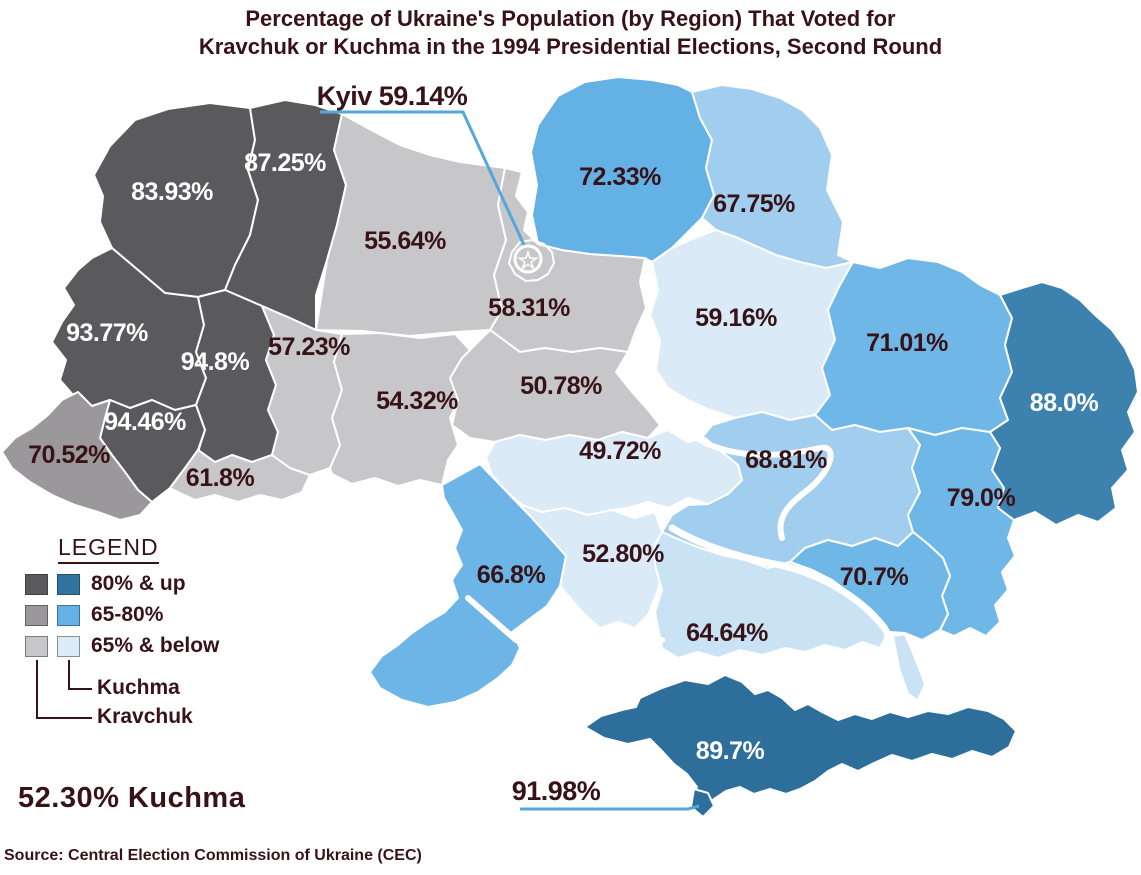  What do you see at coordinates (145, 422) in the screenshot?
I see `label-ivano-frankivsk: 94.46%` at bounding box center [145, 422].